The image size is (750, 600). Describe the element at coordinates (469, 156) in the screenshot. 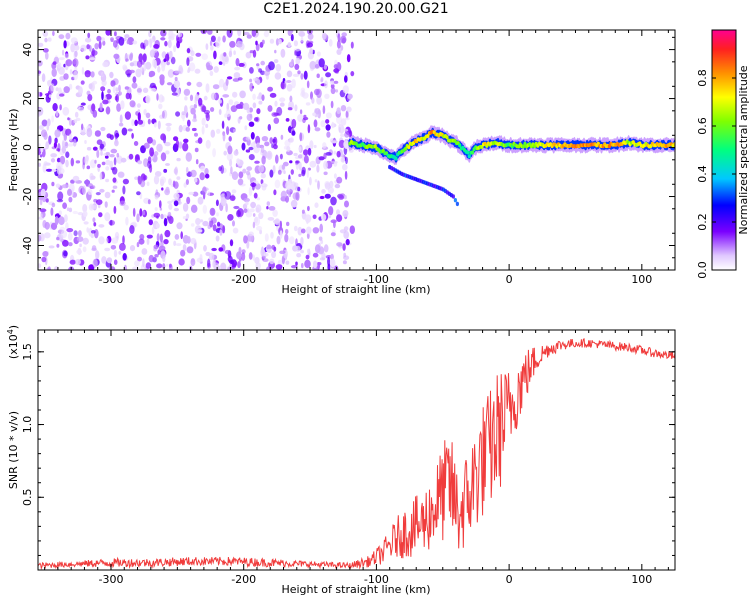

I see `signal-mark` at that location.